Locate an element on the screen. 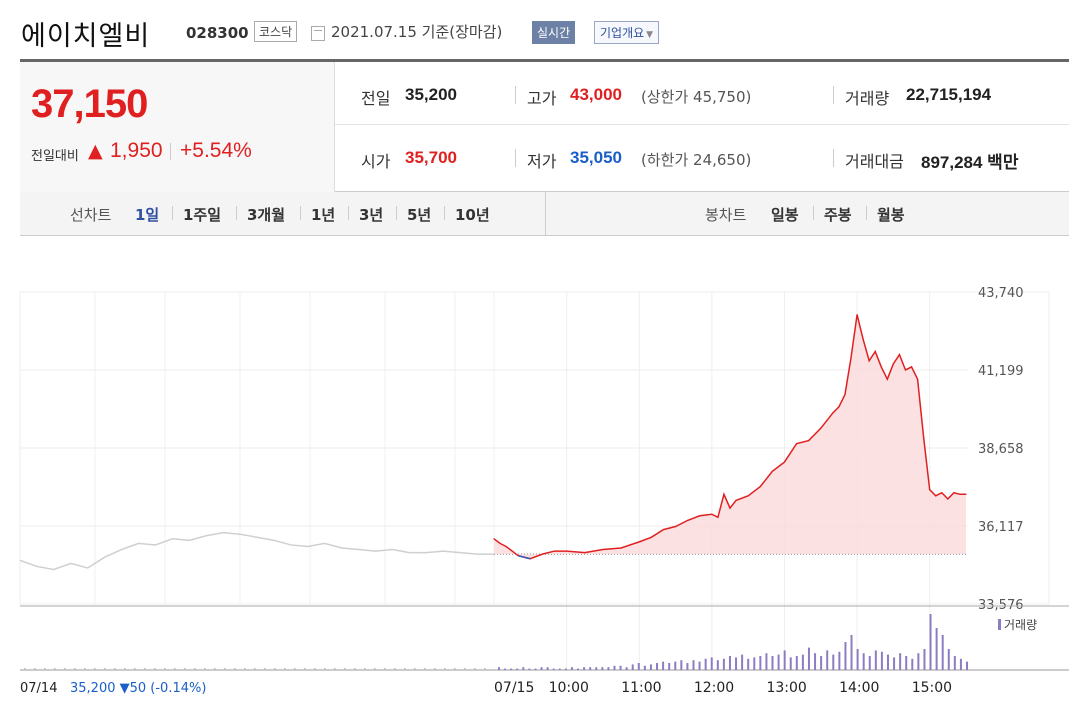 This screenshot has height=724, width=1069. open-label: 시가 is located at coordinates (376, 161).